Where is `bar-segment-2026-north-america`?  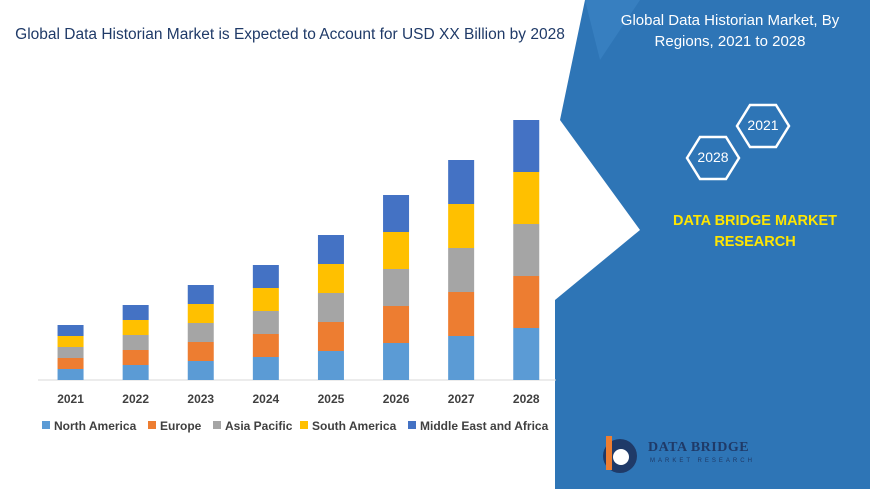
bar-segment-2026-north-america is located at coordinates (396, 361).